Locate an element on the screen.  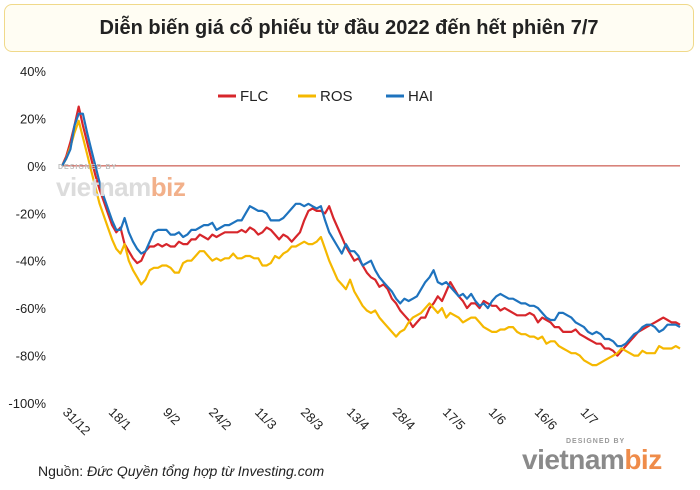
y-tick-label: -100% is located at coordinates (27, 403).